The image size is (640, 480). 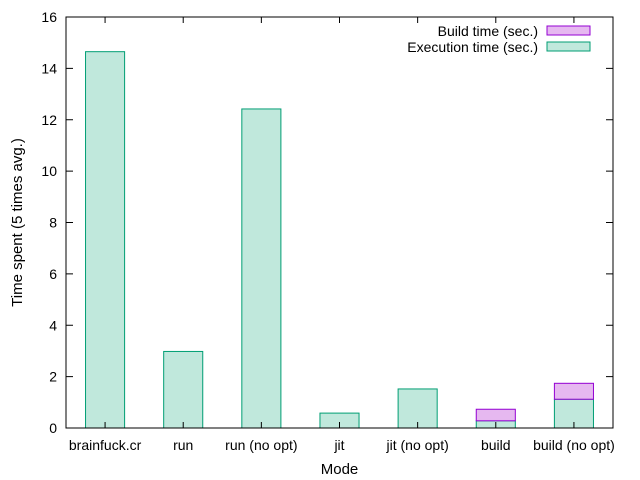 What do you see at coordinates (338, 445) in the screenshot?
I see `x-tick-label: jit` at bounding box center [338, 445].